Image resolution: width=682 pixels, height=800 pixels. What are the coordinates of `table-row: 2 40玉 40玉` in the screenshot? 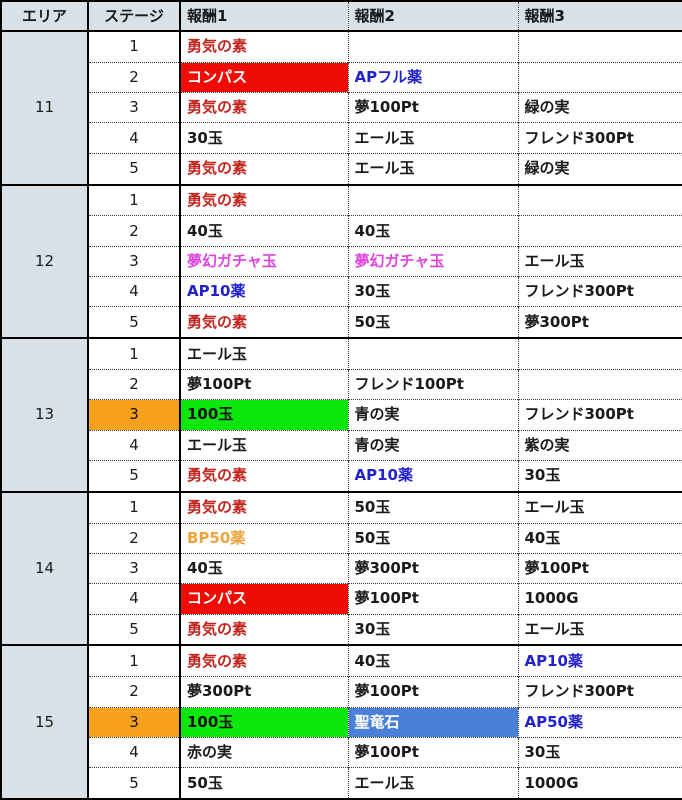 It's located at (341, 231).